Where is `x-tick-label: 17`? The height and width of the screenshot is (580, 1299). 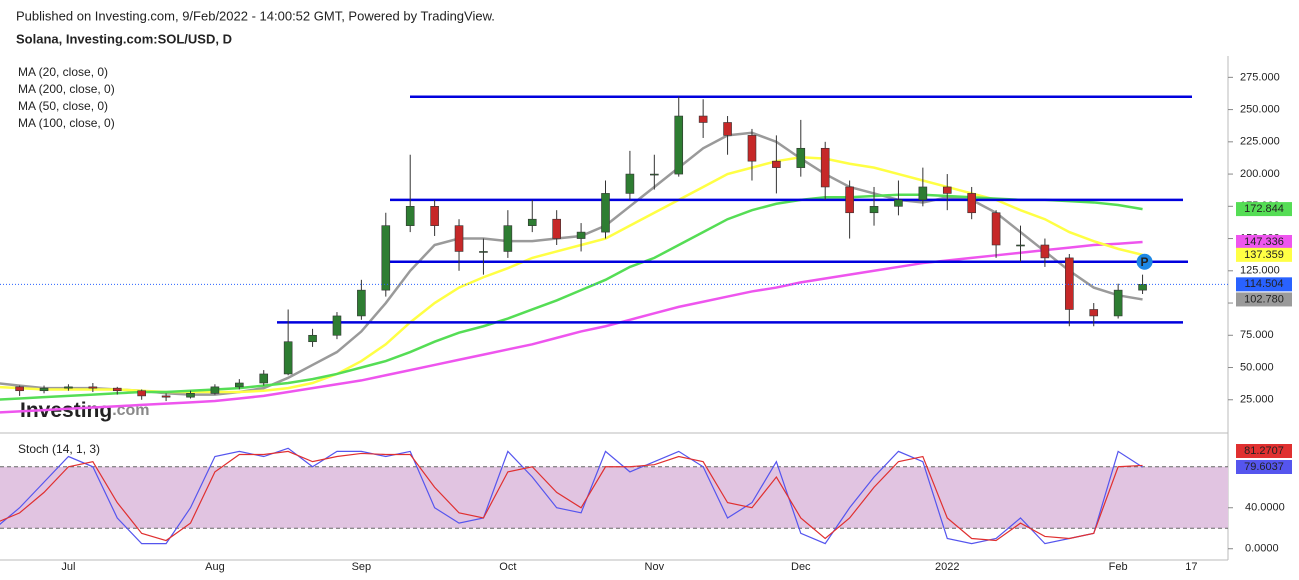 x-tick-label: 17 is located at coordinates (1191, 567).